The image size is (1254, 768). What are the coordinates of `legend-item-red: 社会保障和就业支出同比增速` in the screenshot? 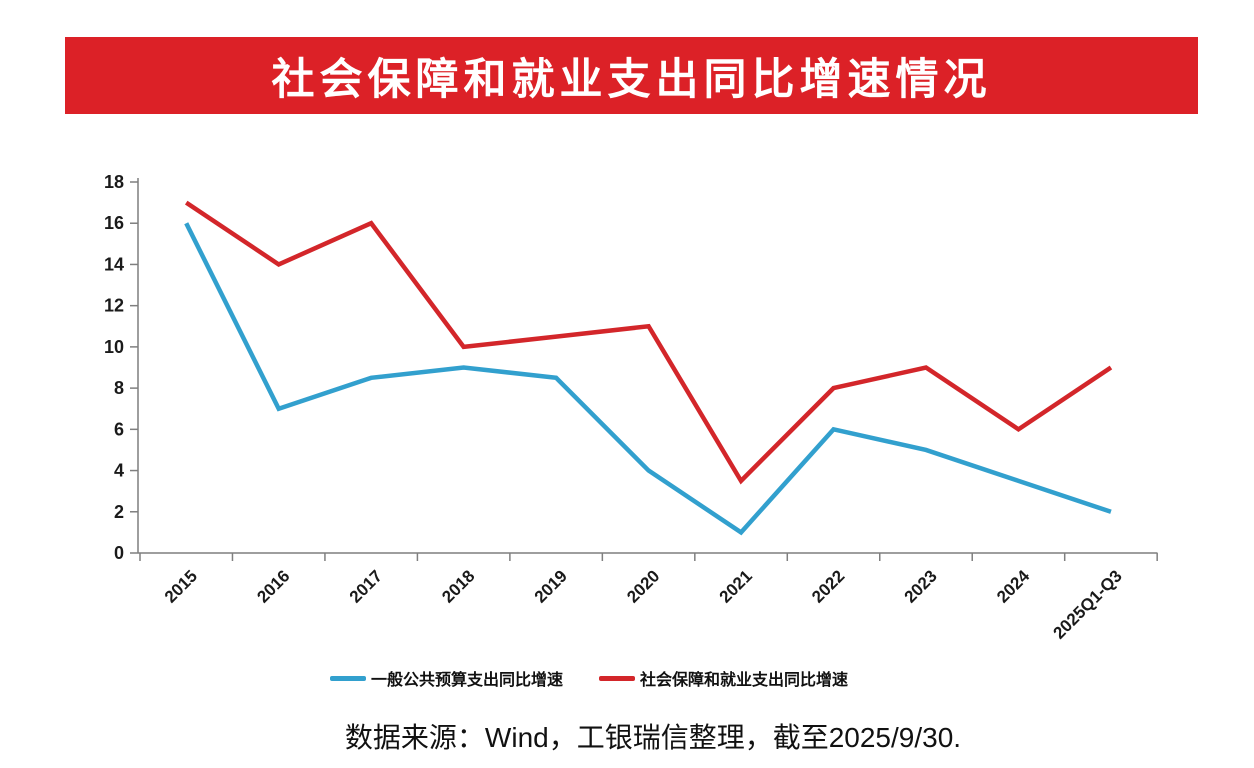 It's located at (723, 678).